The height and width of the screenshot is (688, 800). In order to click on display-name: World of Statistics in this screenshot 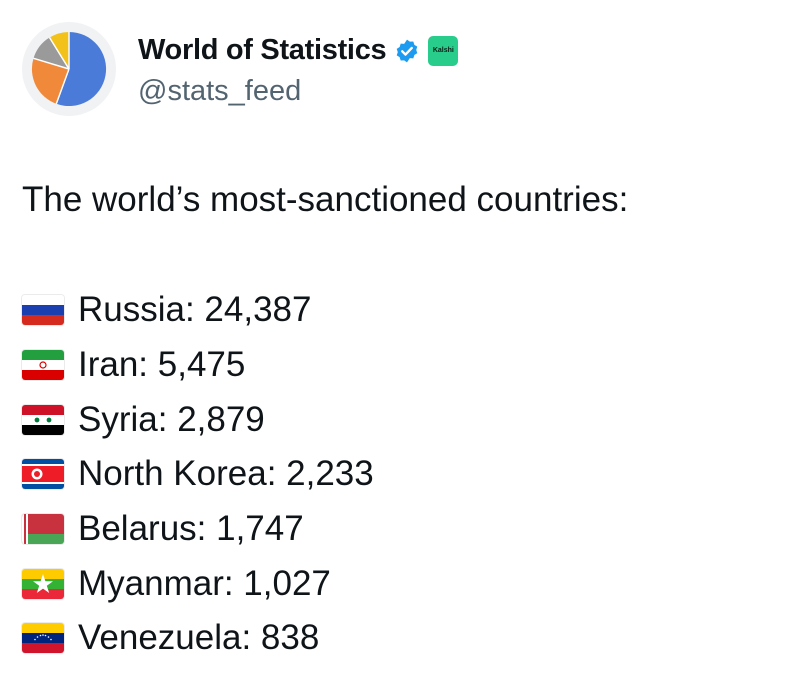, I will do `click(262, 50)`.